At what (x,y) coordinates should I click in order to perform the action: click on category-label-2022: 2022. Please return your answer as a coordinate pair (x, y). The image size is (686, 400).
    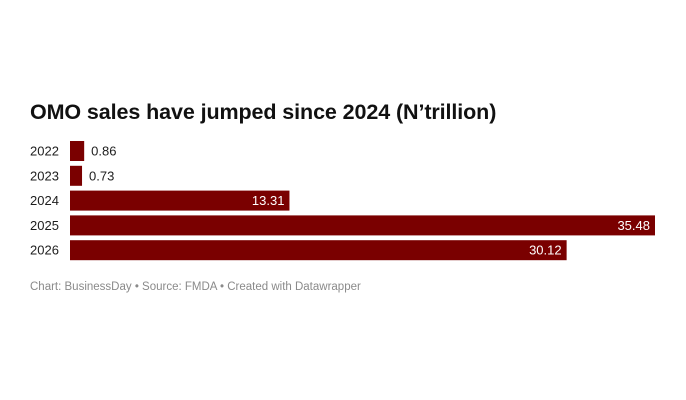
    Looking at the image, I should click on (44, 151).